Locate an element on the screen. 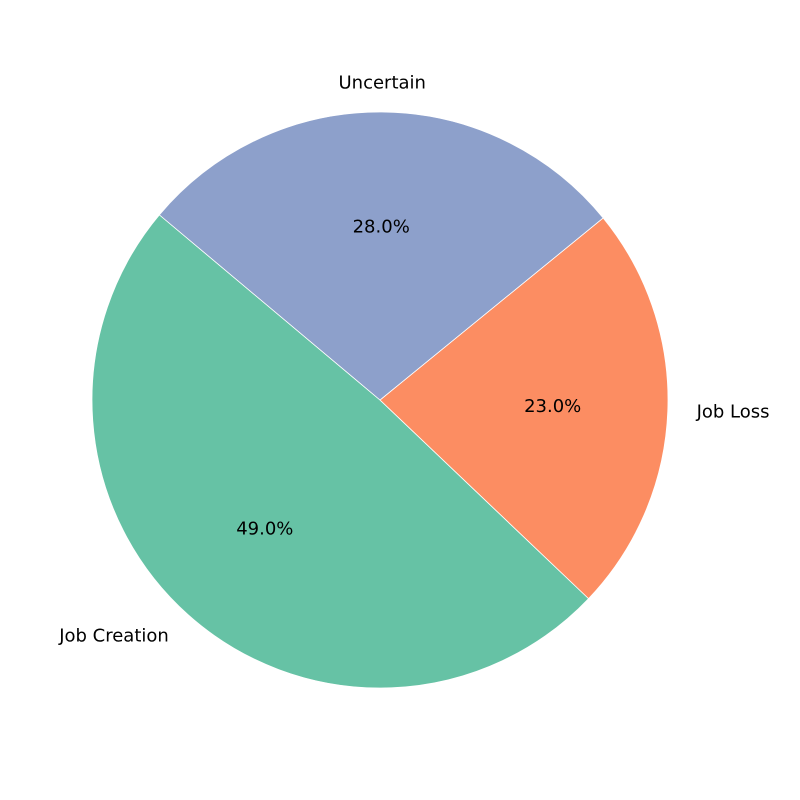  slice-label-job-creation: Job Creation is located at coordinates (113, 636).